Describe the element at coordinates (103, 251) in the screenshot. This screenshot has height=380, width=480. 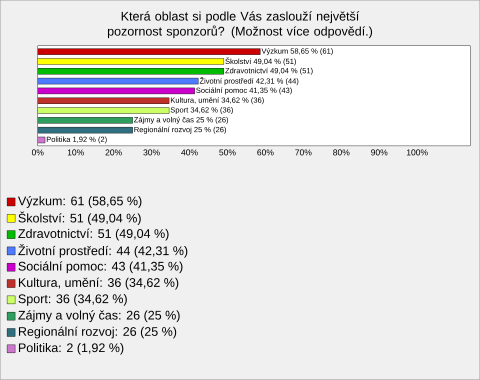
I see `text: Životní prostředí: 44 (42,31 %)` at that location.